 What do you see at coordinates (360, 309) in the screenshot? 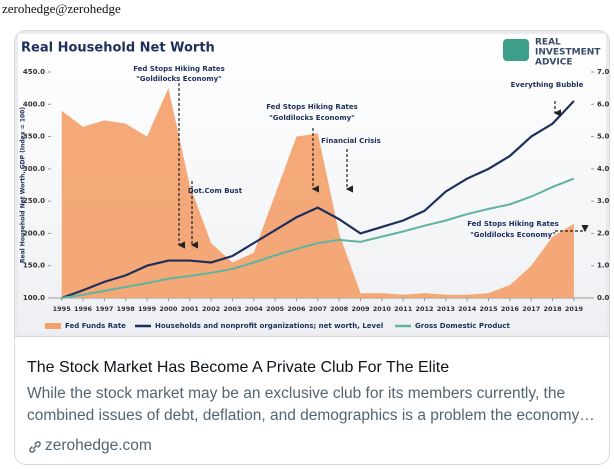
I see `x-tick-label: 2009` at bounding box center [360, 309].